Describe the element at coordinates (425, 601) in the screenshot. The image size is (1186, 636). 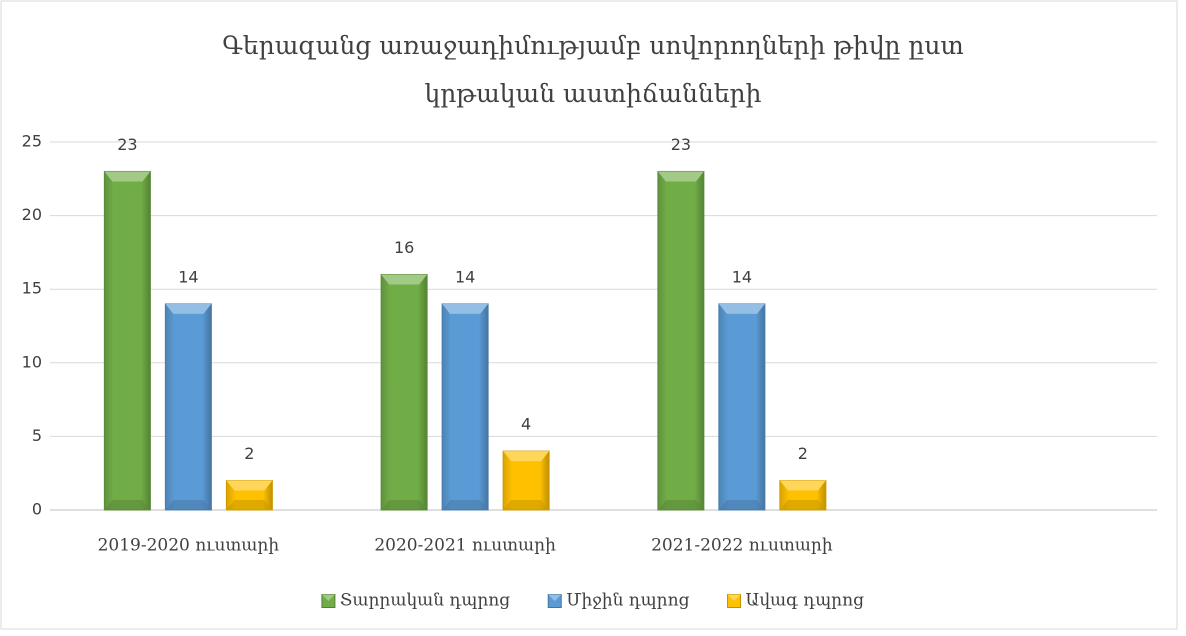
I see `legend-label: Տարրական դպրոց` at that location.